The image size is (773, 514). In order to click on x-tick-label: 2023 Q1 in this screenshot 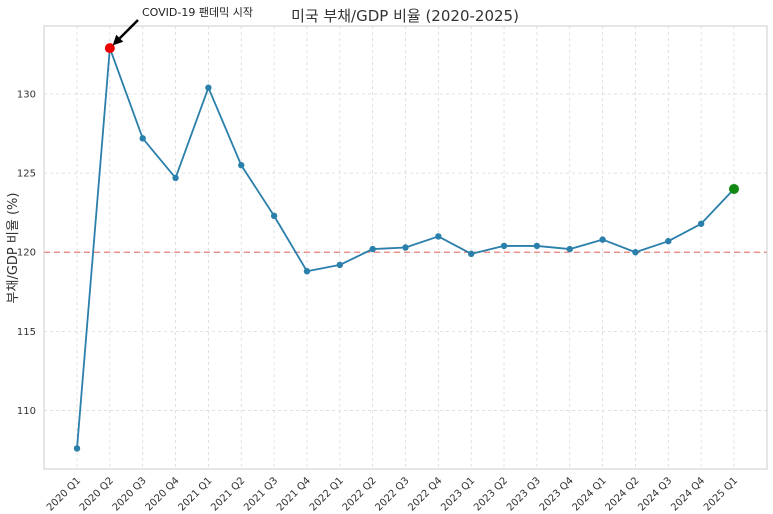, I will do `click(458, 494)`.